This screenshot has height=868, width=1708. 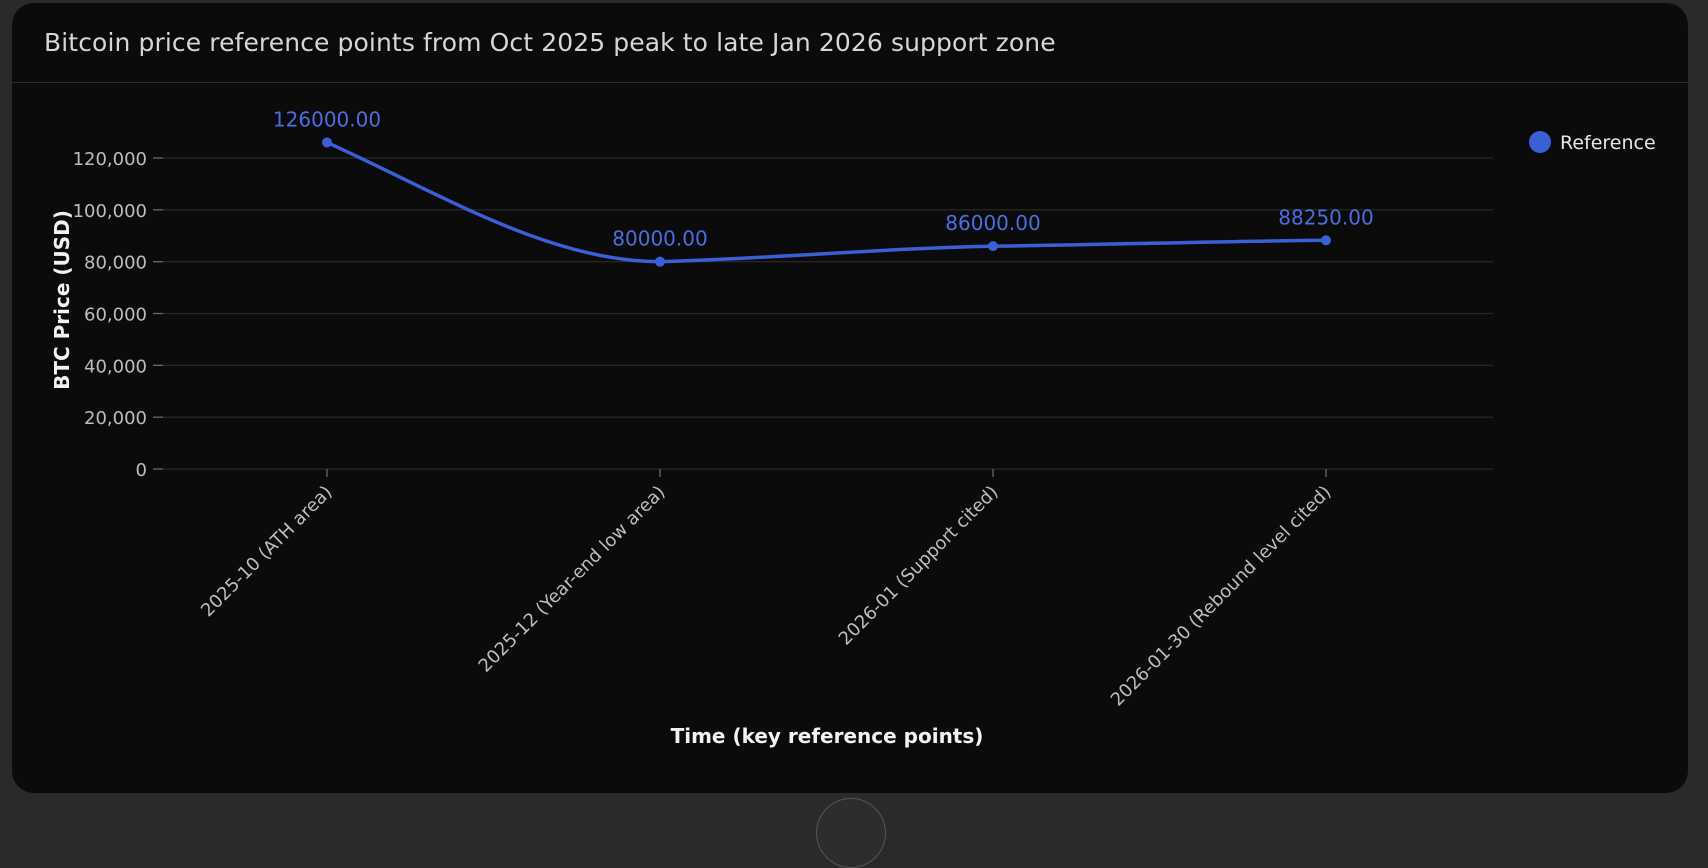 I want to click on y-tick-label: 80,000, so click(x=115, y=263).